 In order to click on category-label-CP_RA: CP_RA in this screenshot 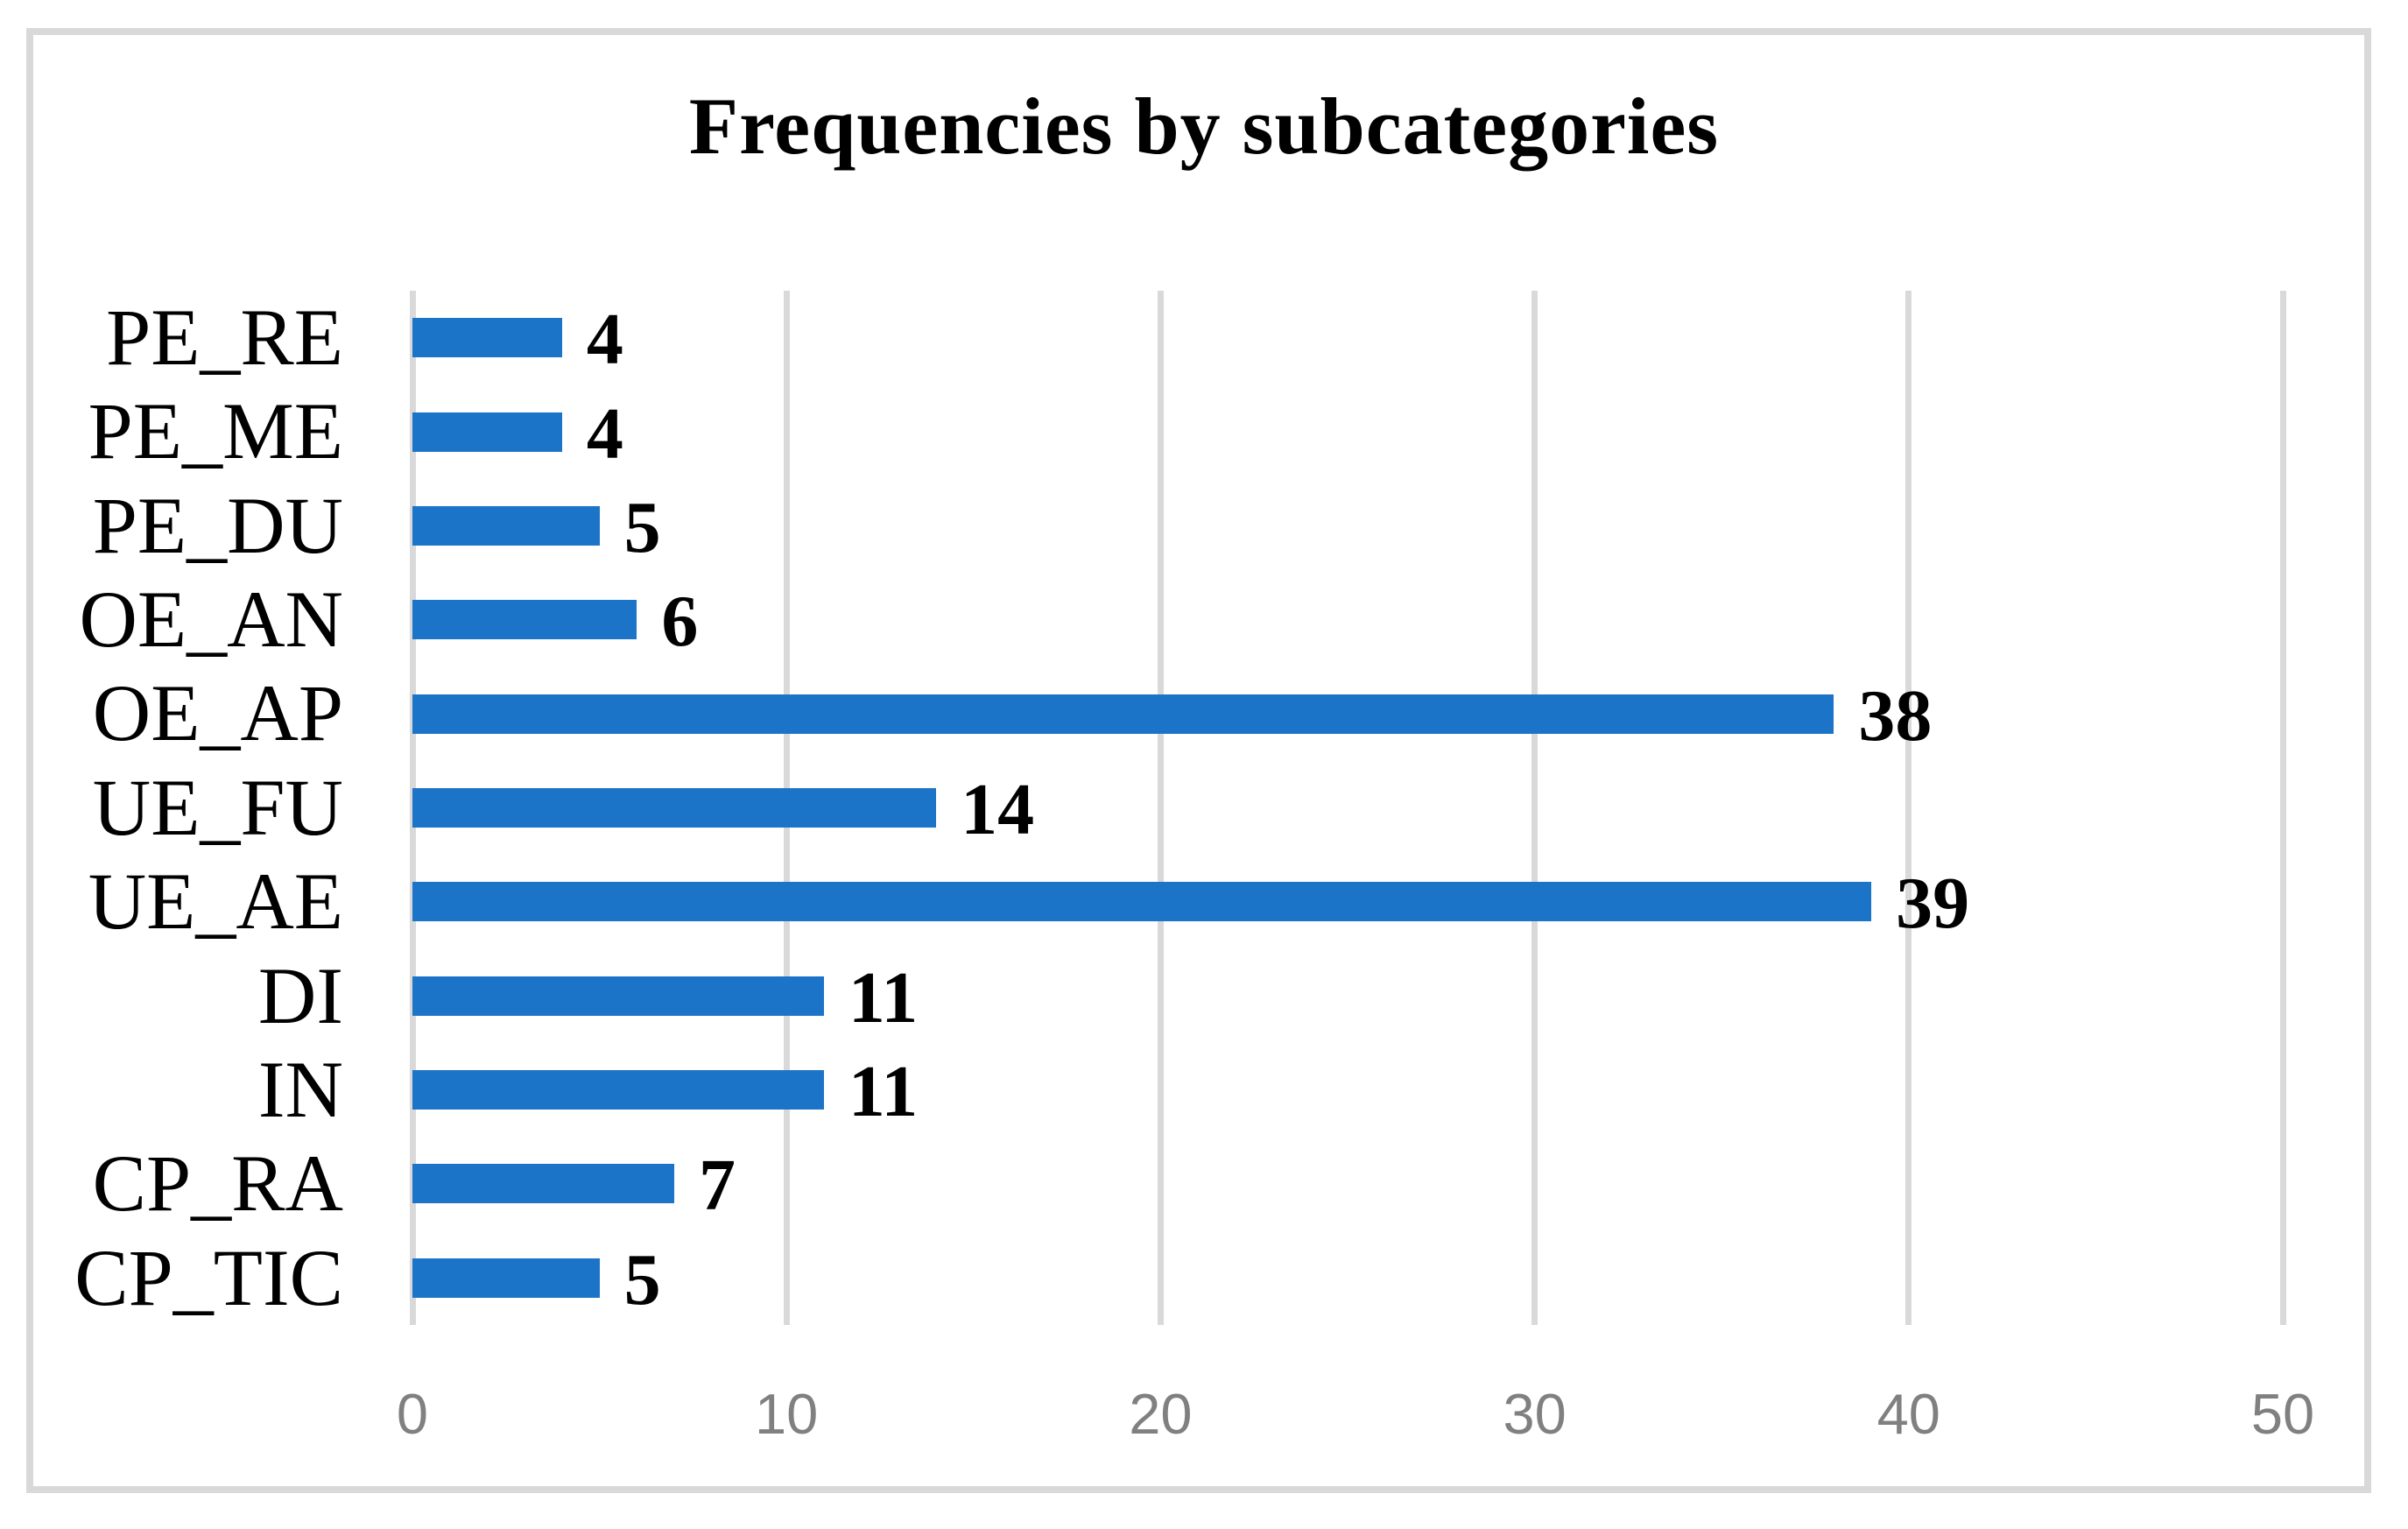, I will do `click(217, 1183)`.